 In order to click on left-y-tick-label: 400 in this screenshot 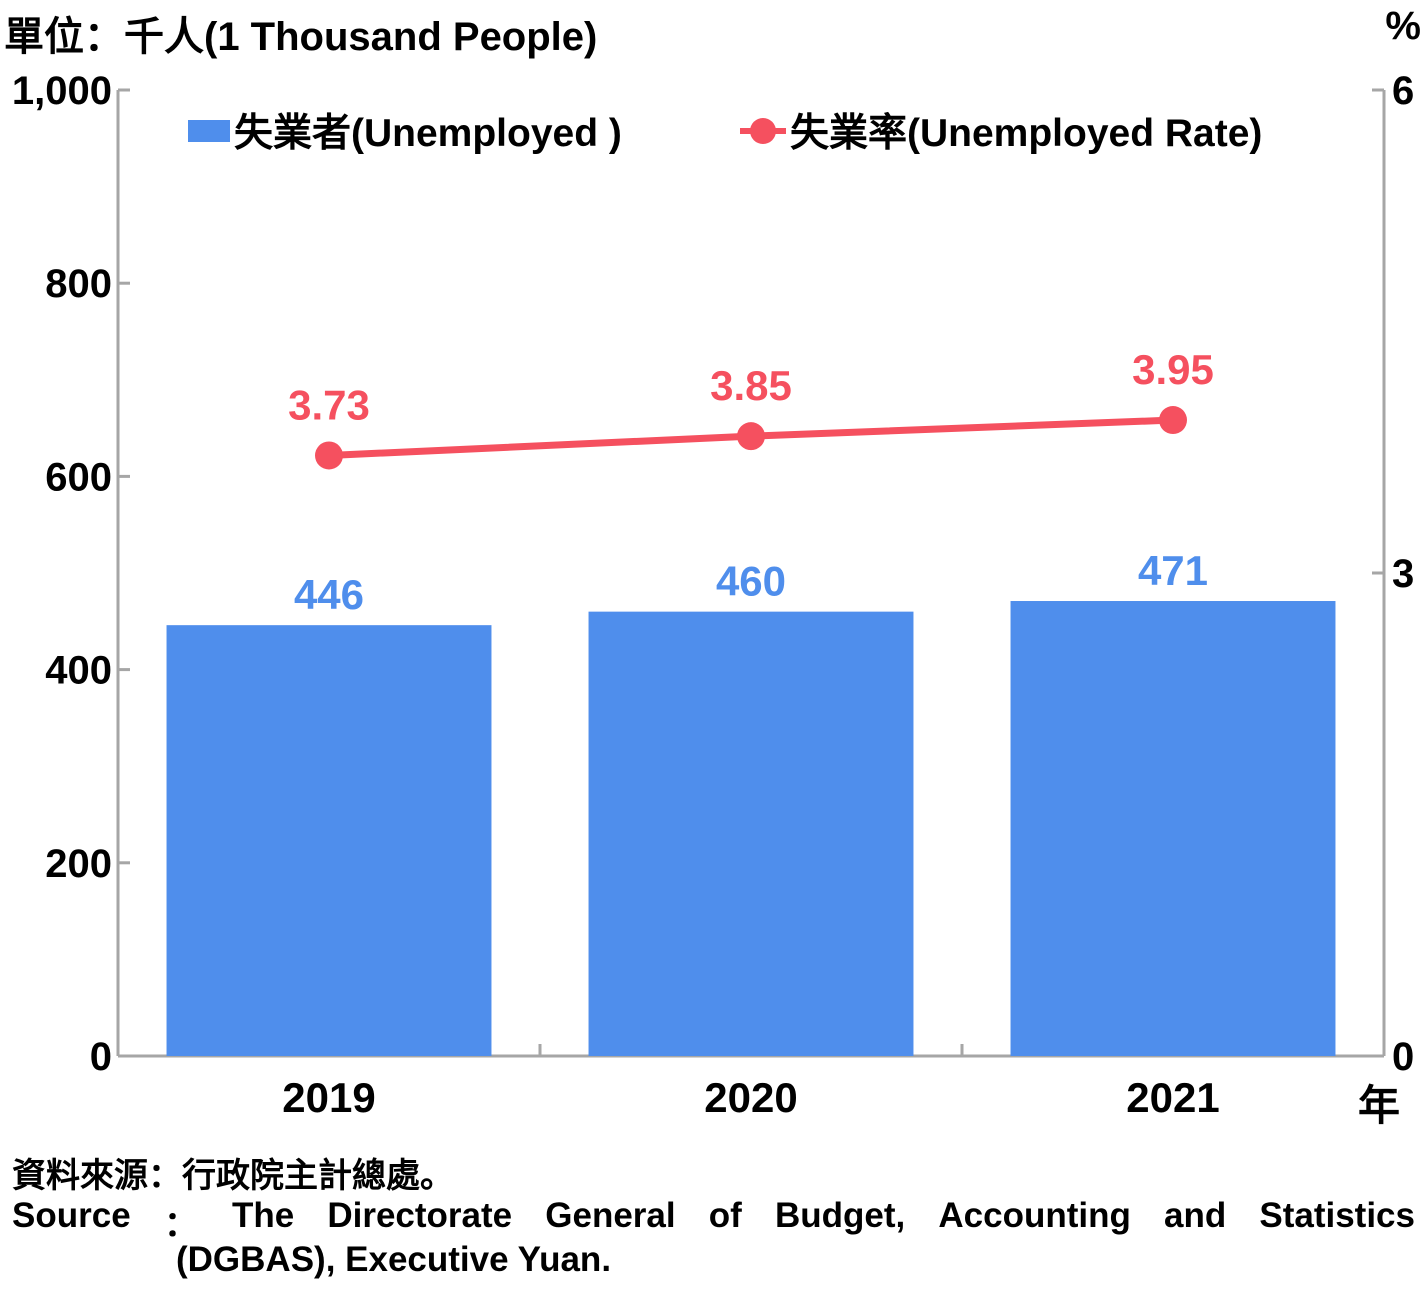, I will do `click(78, 671)`.